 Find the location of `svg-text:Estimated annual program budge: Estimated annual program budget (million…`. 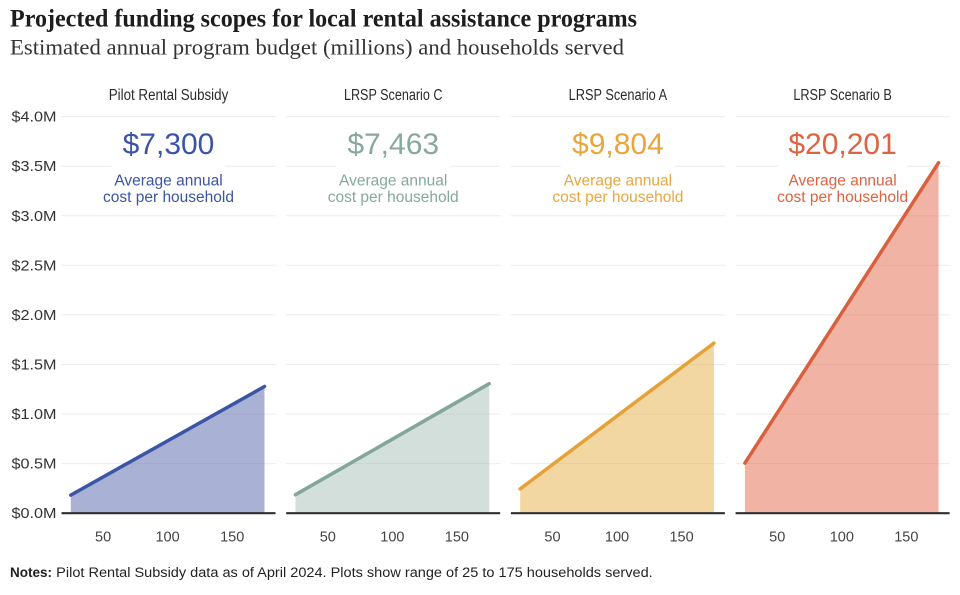

svg-text:Estimated annual program budge: Estimated annual program budget (million… is located at coordinates (317, 47).